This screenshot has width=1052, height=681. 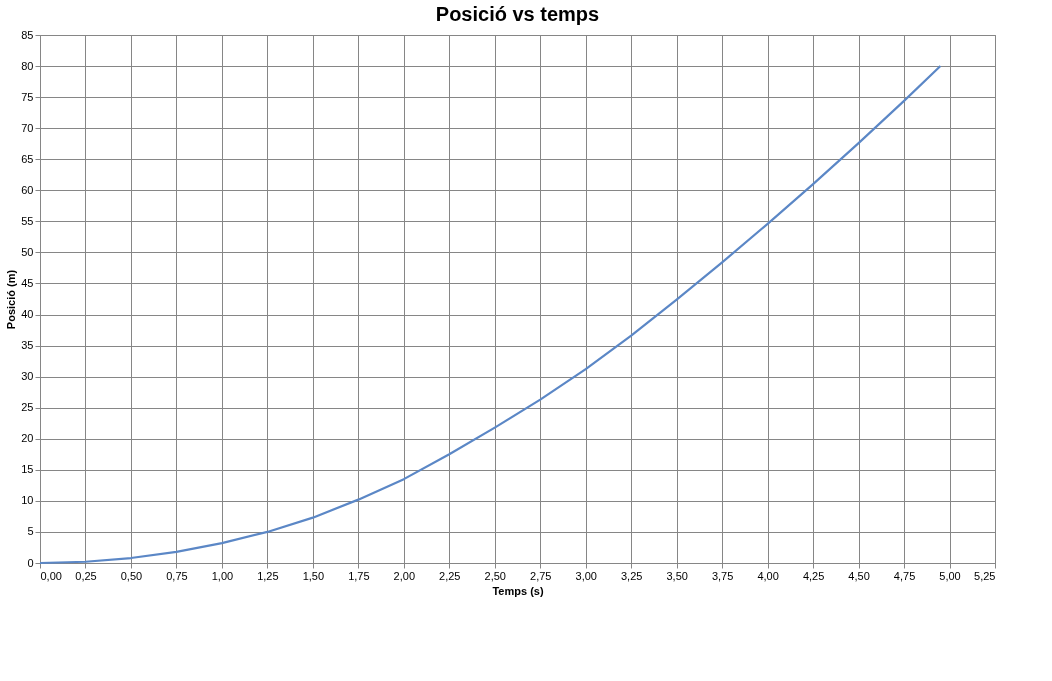 What do you see at coordinates (51, 575) in the screenshot?
I see `x-tick-label: 0,00` at bounding box center [51, 575].